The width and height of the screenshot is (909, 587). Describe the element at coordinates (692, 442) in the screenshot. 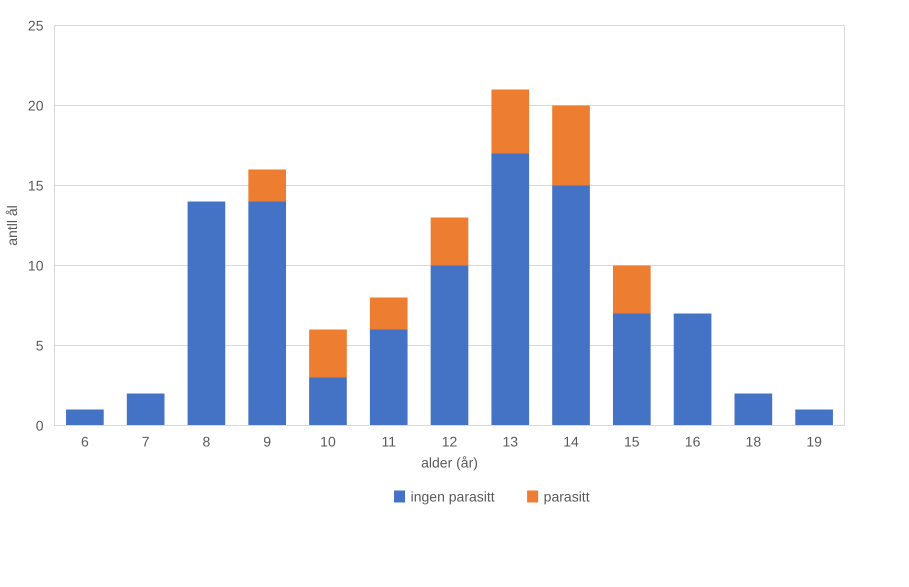

I see `x-tick-label: 16` at that location.